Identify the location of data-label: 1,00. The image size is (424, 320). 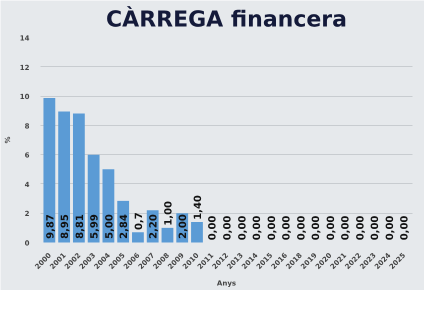
(168, 213).